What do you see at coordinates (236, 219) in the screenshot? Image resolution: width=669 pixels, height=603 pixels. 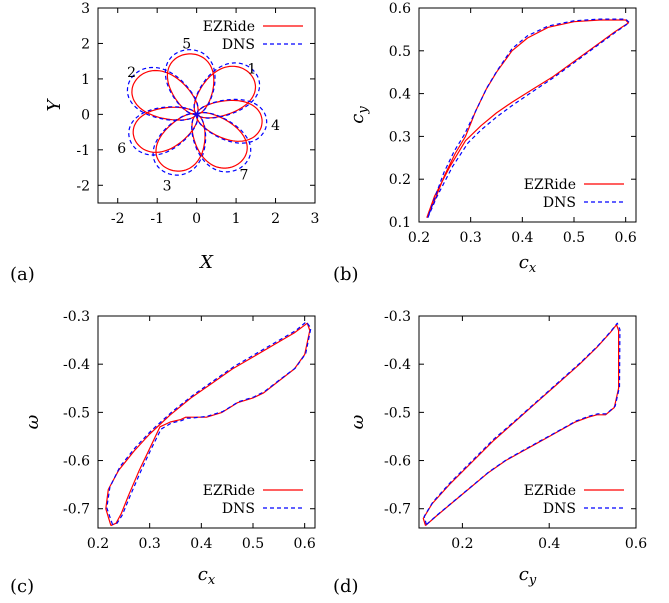 I see `x-tick-label: 1` at bounding box center [236, 219].